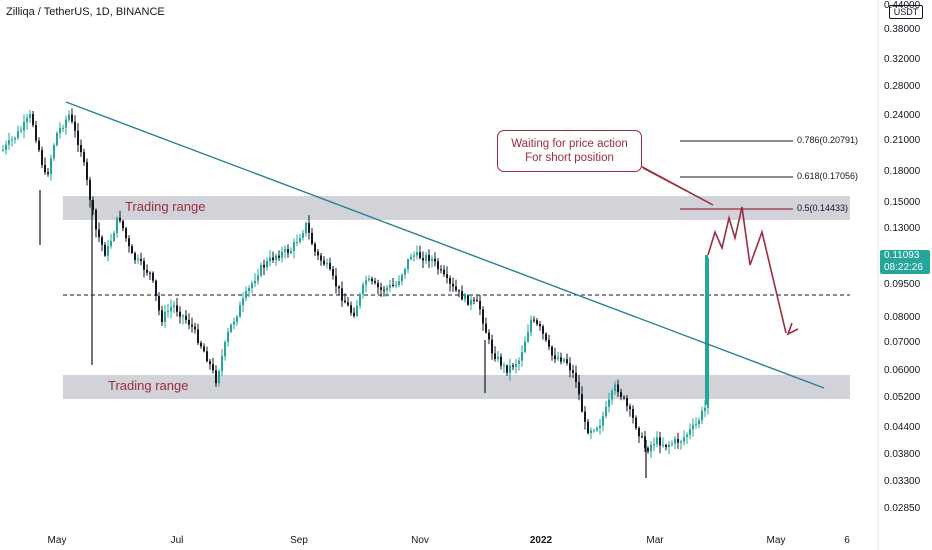 Image resolution: width=932 pixels, height=550 pixels. Describe the element at coordinates (902, 397) in the screenshot. I see `price-tick-label: 0.05200` at that location.